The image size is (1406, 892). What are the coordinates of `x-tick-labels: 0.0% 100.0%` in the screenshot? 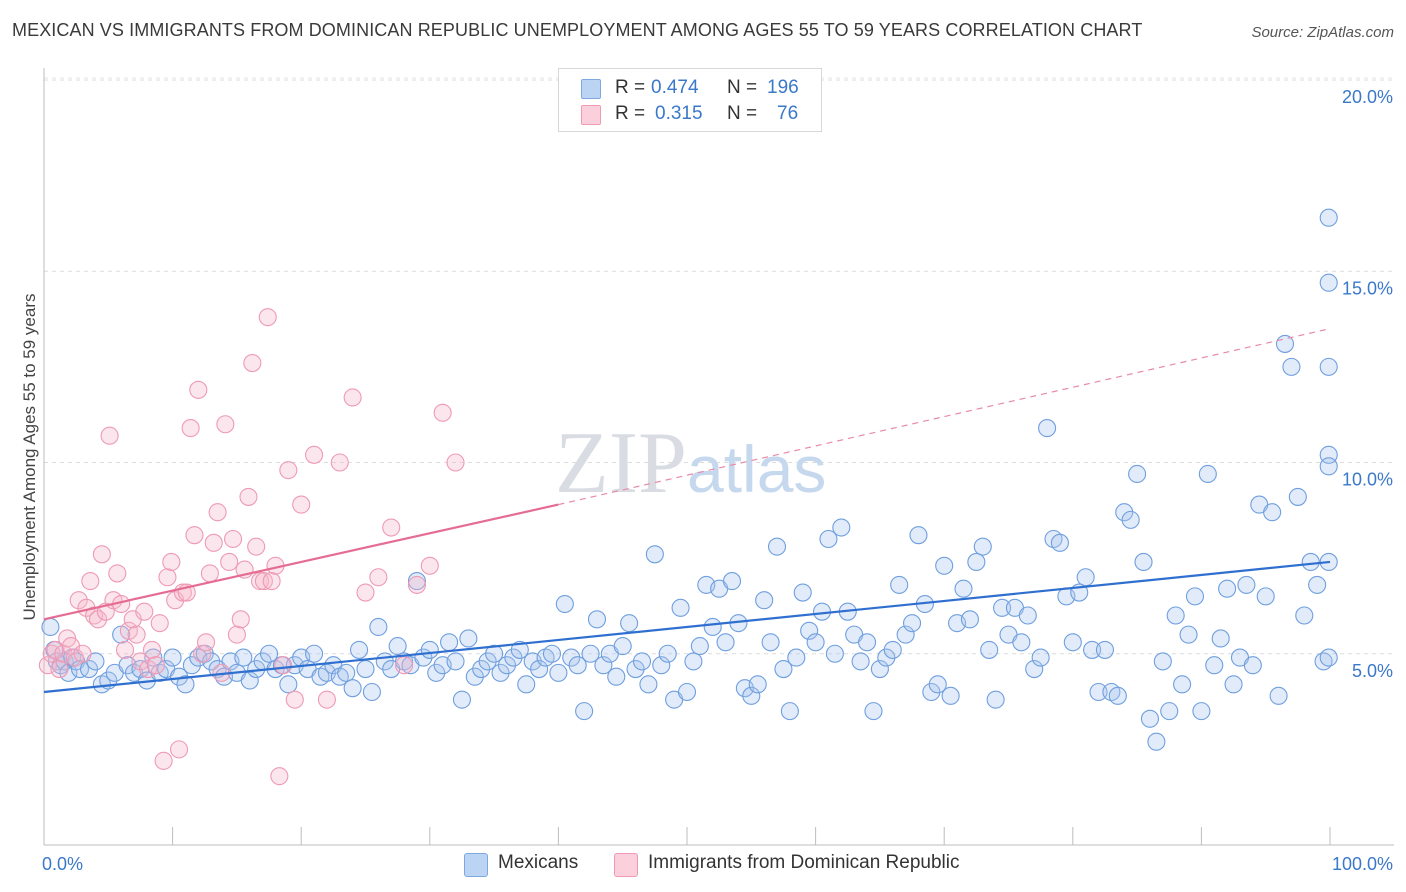 It's located at (717, 864).